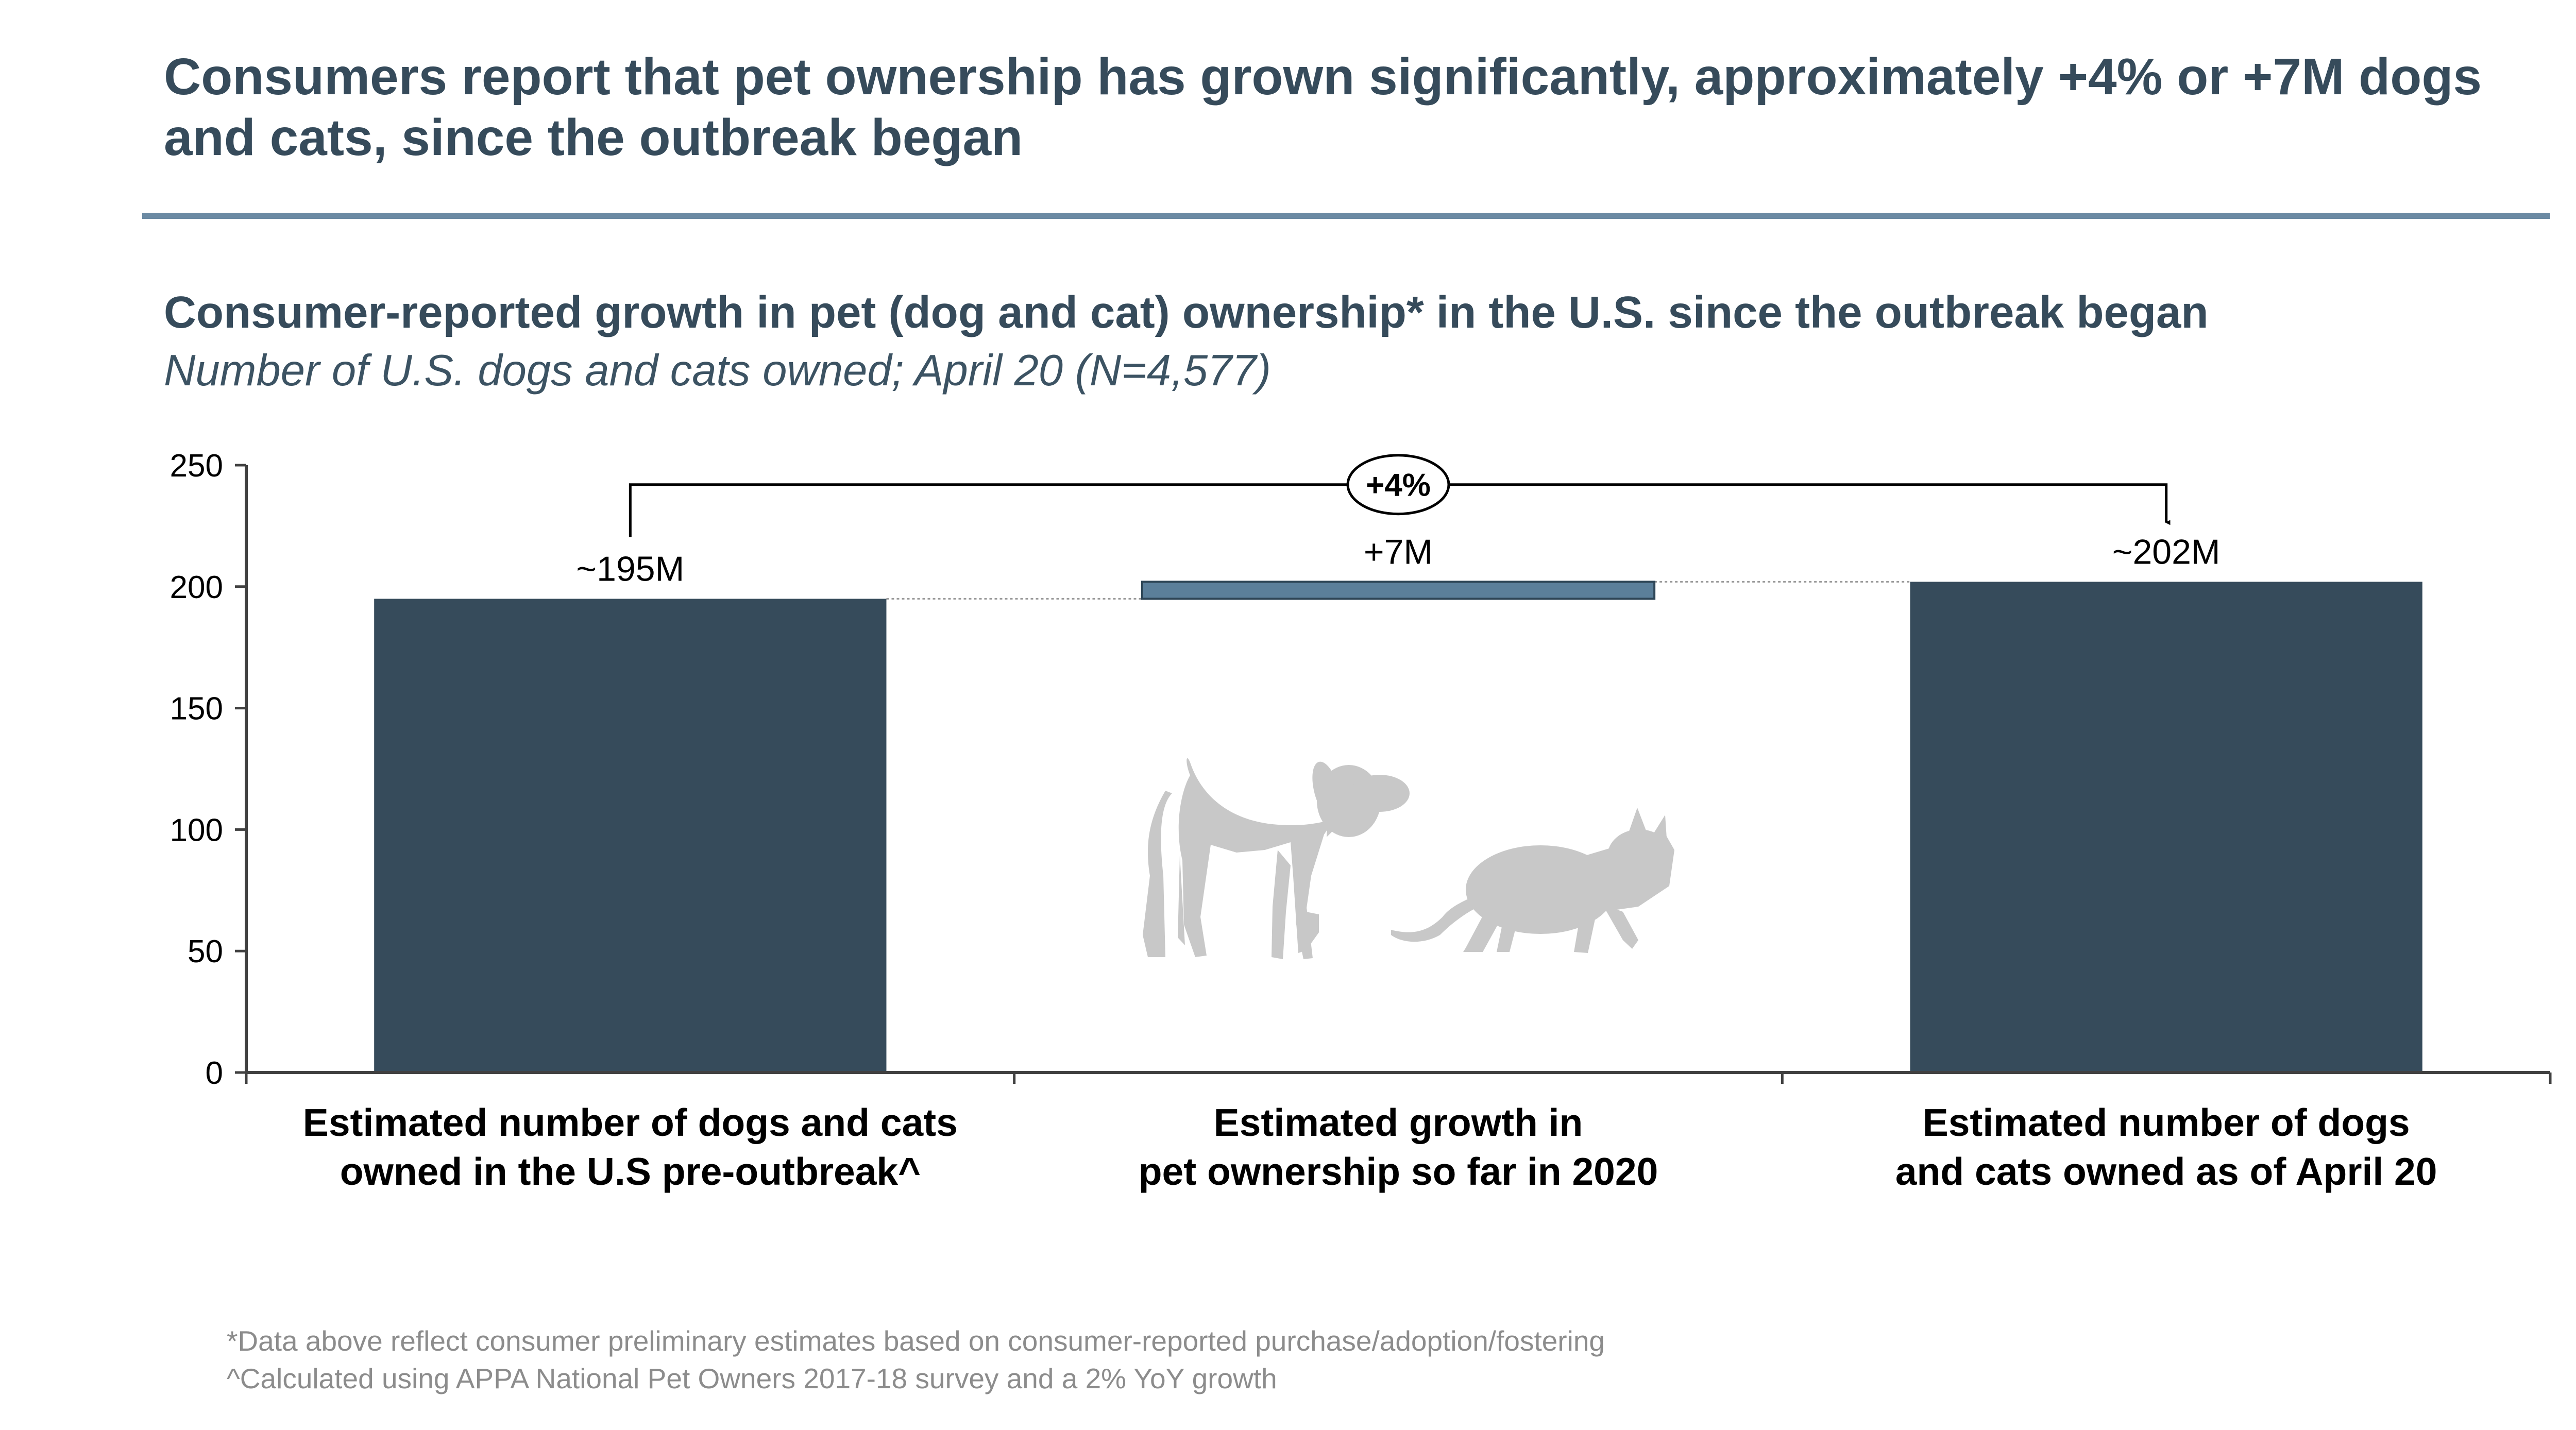 Image resolution: width=2576 pixels, height=1430 pixels. Describe the element at coordinates (1398, 1171) in the screenshot. I see `x-category-label: pet ownership so far in 2020` at that location.